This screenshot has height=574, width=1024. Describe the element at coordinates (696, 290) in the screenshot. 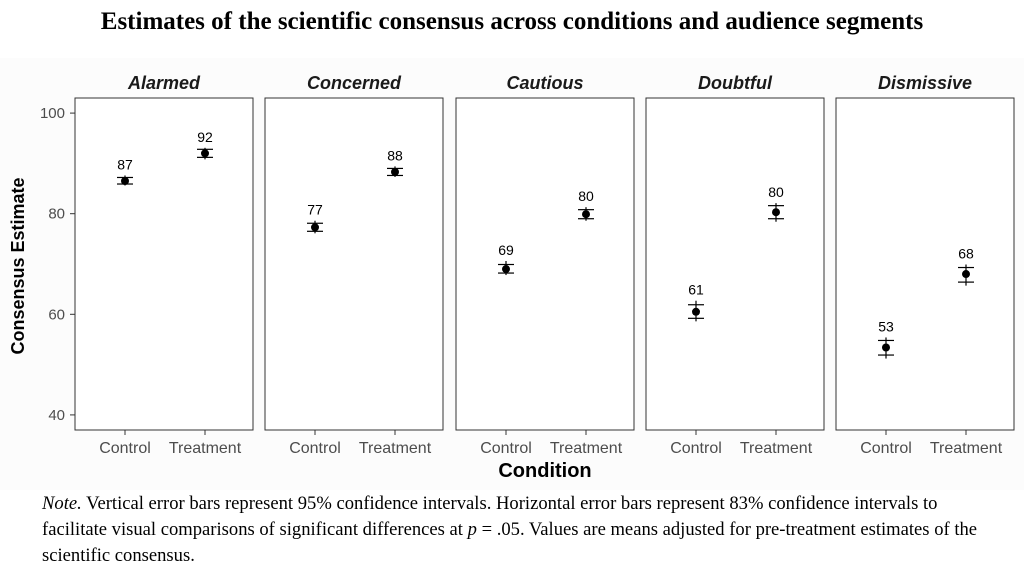

I see `data-label: 61` at that location.